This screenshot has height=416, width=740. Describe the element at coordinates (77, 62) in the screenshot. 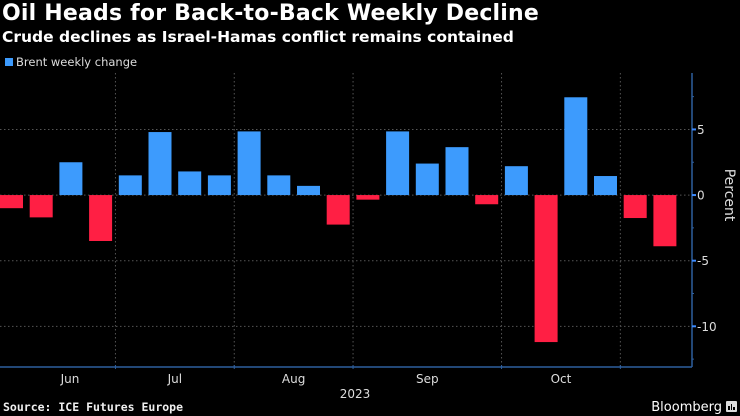

I see `legend-label-brent: Brent weekly change` at that location.